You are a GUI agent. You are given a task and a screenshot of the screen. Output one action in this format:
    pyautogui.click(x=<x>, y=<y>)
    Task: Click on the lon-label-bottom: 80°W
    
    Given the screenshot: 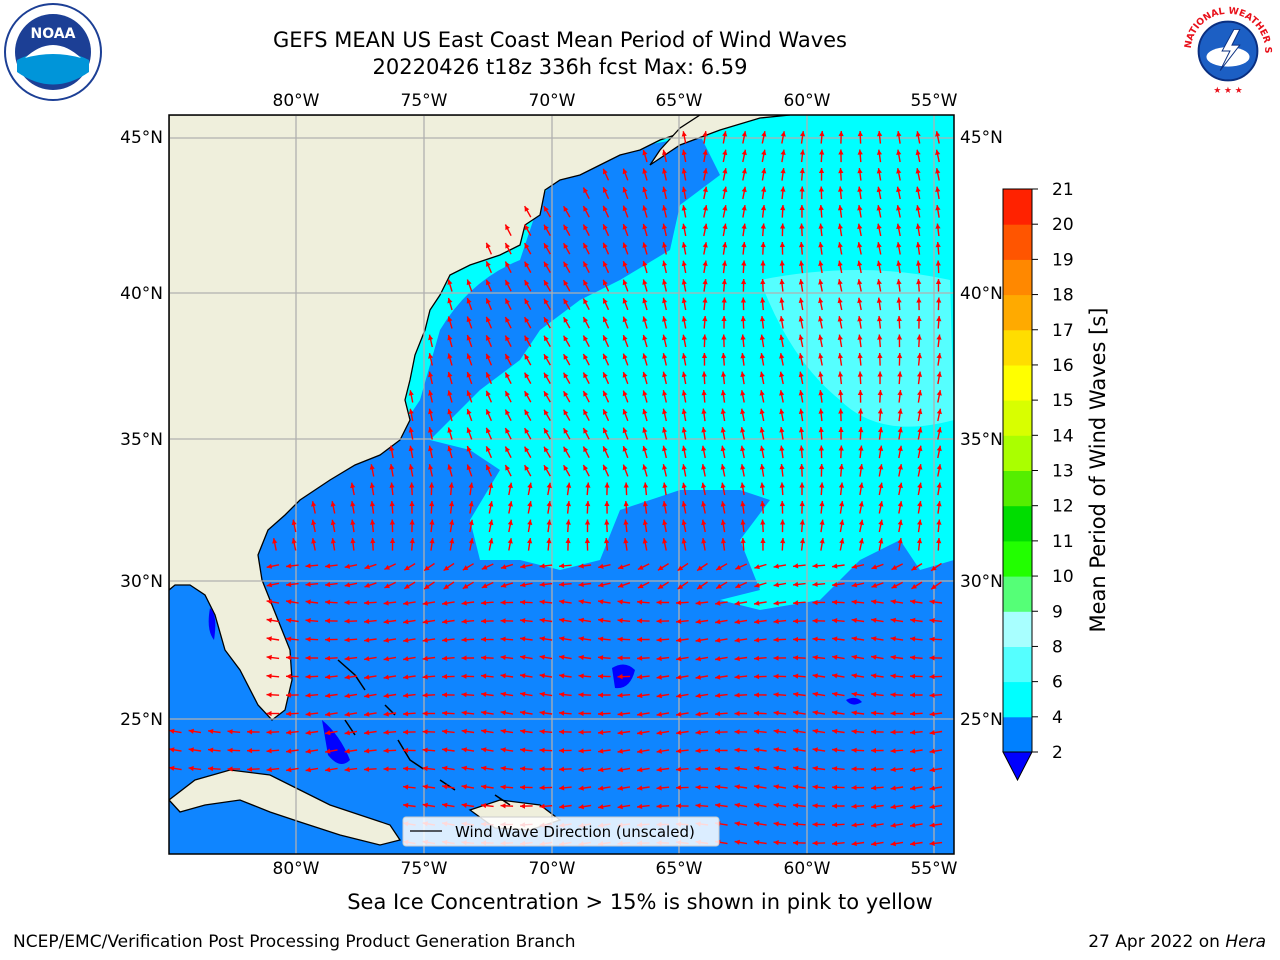 What is the action you would take?
    pyautogui.click(x=296, y=869)
    